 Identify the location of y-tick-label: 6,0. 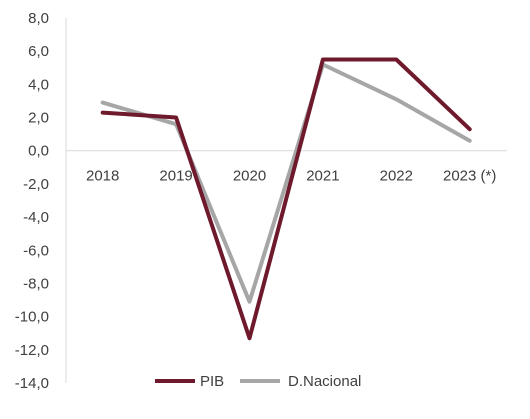
(38, 51).